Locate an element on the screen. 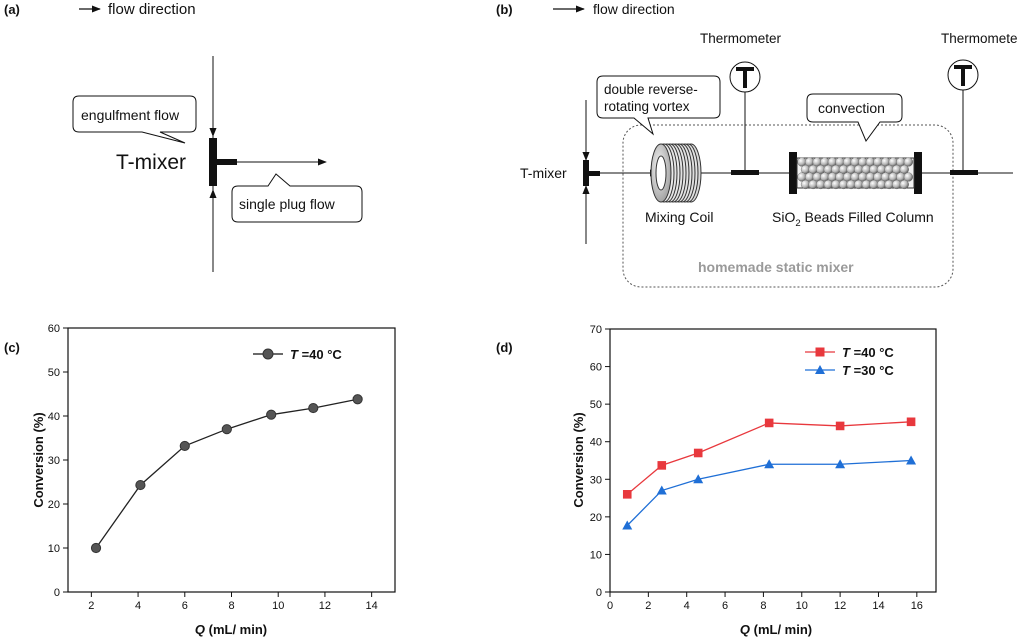 The height and width of the screenshot is (644, 1017). thermometer-2-icon is located at coordinates (963, 117).